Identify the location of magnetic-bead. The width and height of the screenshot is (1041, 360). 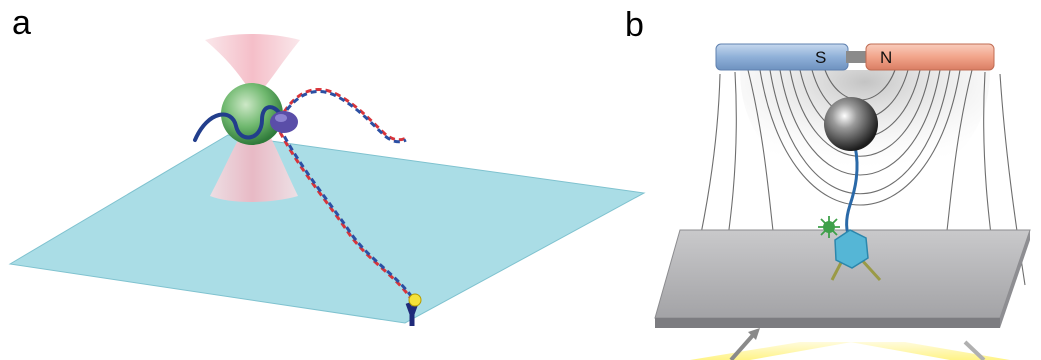
(851, 124).